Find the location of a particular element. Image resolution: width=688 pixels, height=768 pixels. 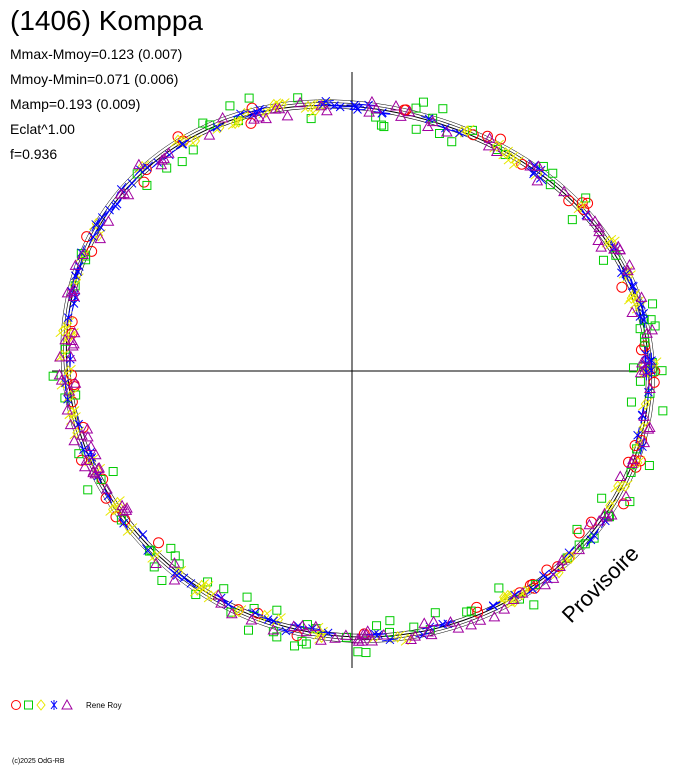

legend-circle-icon is located at coordinates (16, 705).